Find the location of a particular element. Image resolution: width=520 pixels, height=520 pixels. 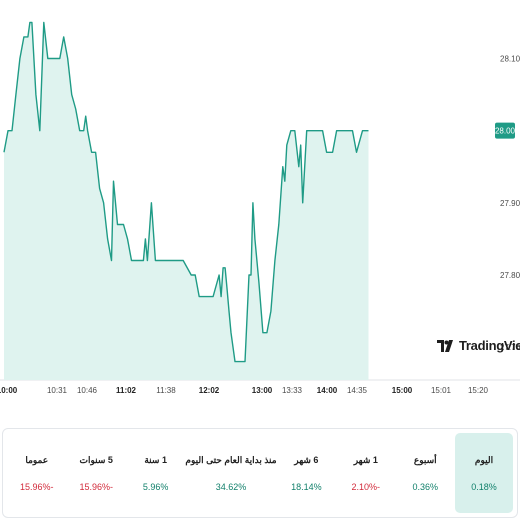

current-price-label: 28.00 is located at coordinates (505, 131).